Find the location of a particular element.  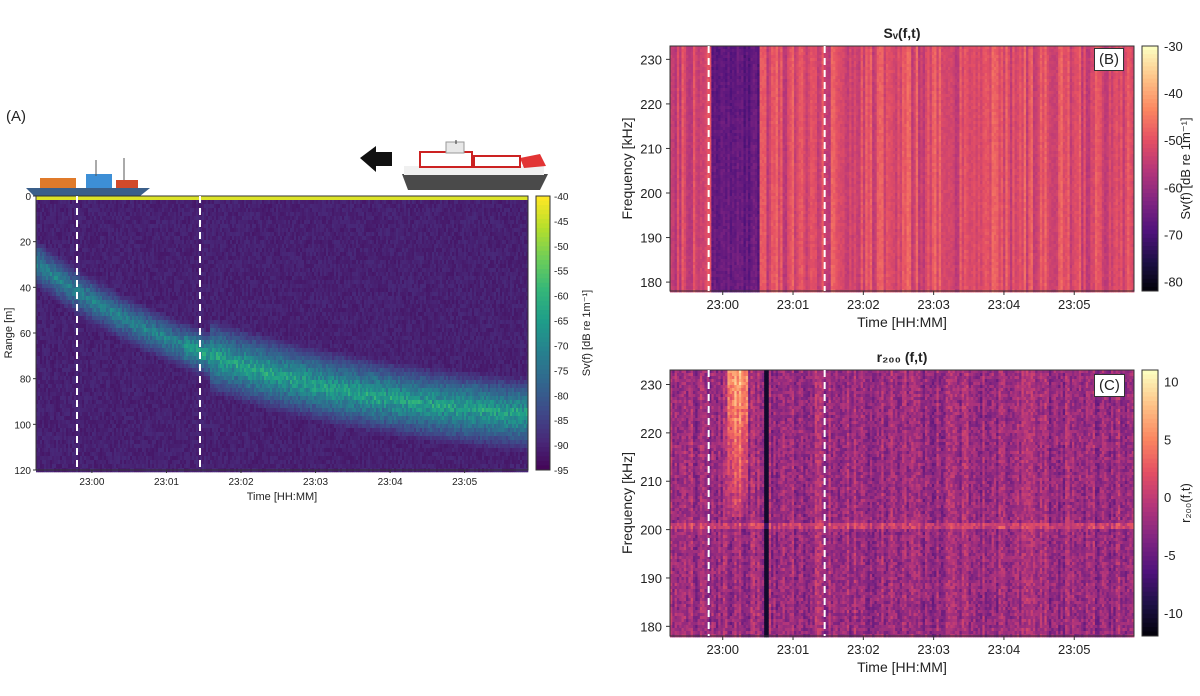

colorbar-tick-label: -65 is located at coordinates (561, 322).